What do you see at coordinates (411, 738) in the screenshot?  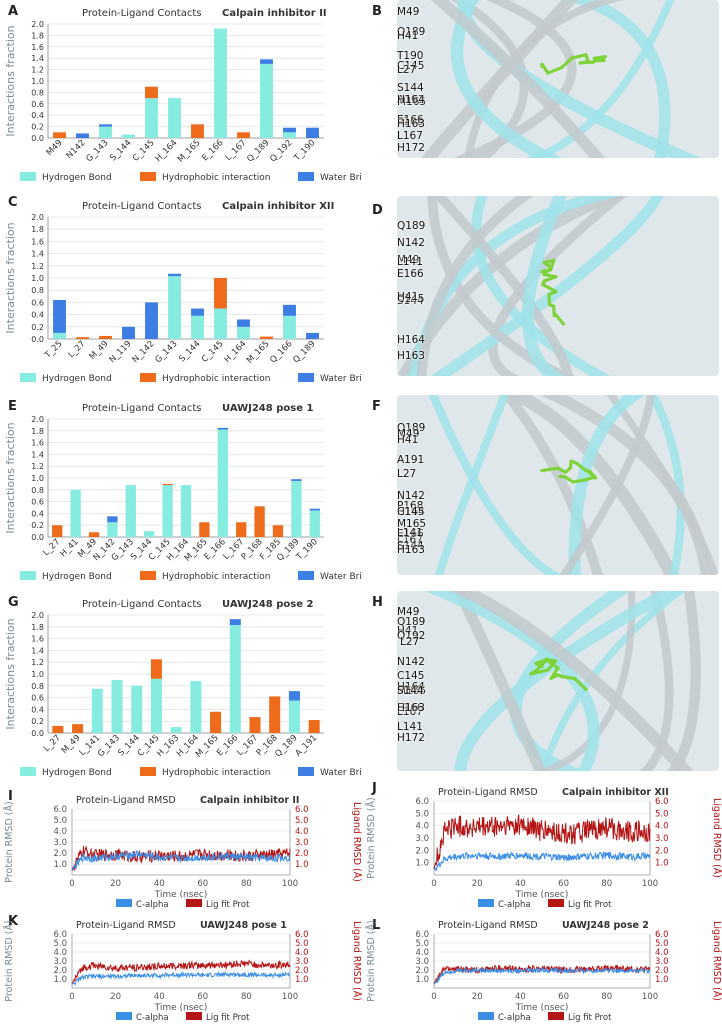 I see `residue-label: H172` at bounding box center [411, 738].